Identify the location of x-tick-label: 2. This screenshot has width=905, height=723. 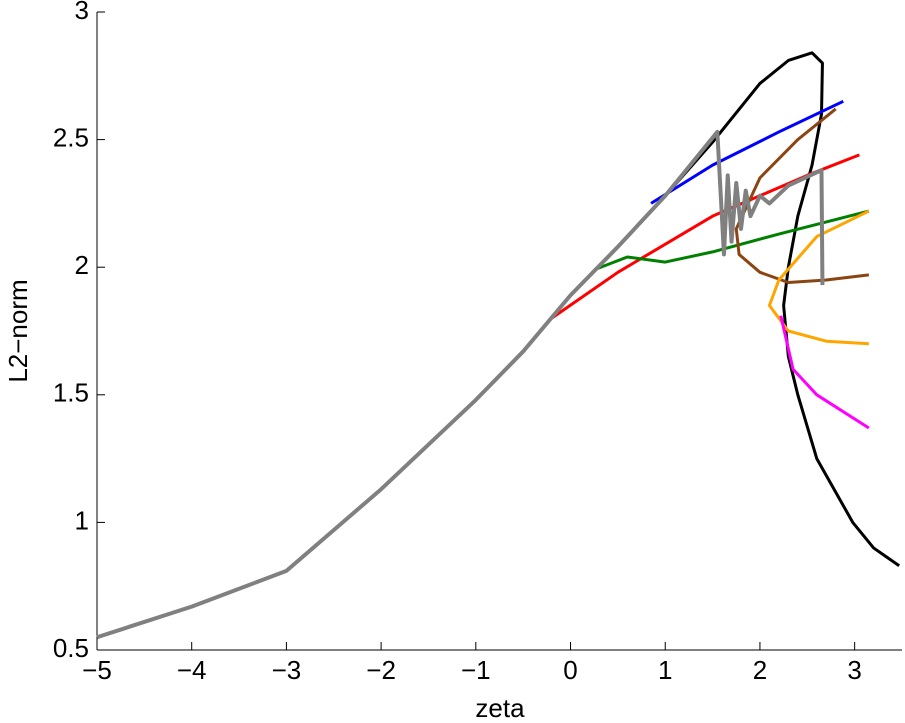
(760, 670).